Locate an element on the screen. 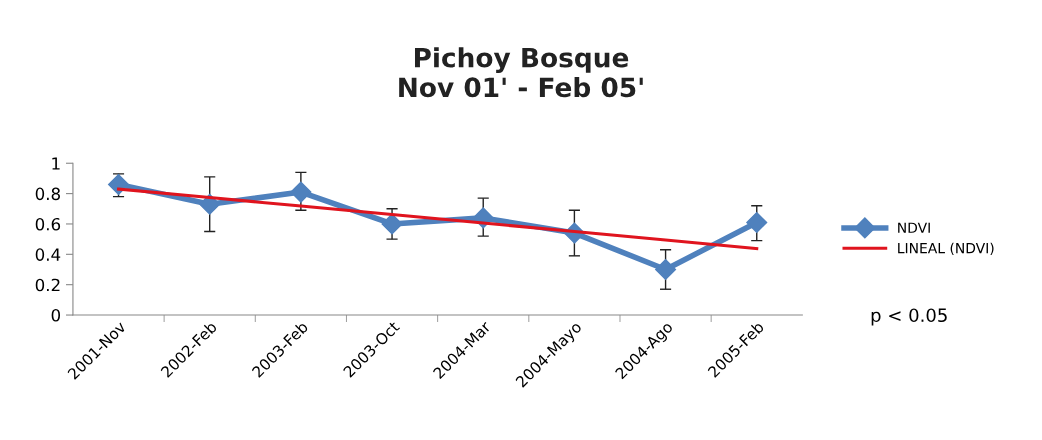 Image resolution: width=1042 pixels, height=440 pixels. text: p < 0.05 is located at coordinates (909, 317).